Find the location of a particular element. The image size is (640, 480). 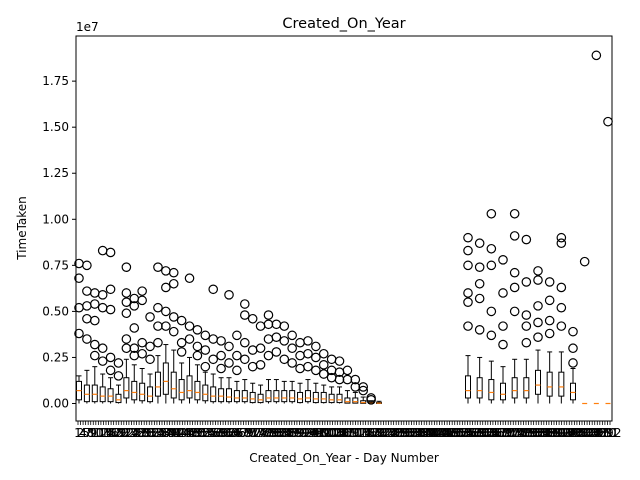

x-tick-label: 49 is located at coordinates (194, 433).